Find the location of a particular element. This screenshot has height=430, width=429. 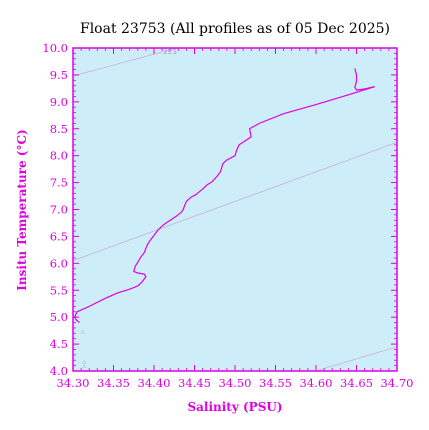

x-tick-label-8: 34.70 is located at coordinates (397, 383).